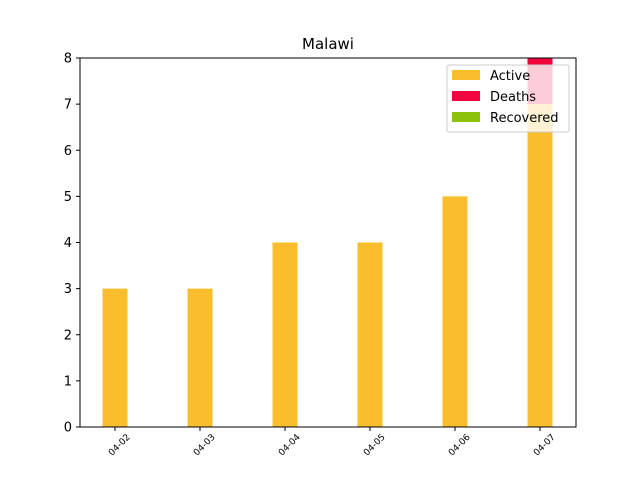 The width and height of the screenshot is (640, 480). I want to click on legend-swatch-active, so click(466, 75).